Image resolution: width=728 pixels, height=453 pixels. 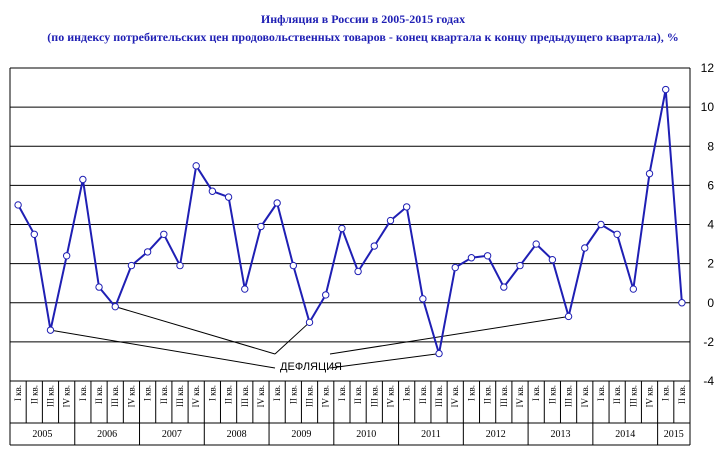 I want to click on year-label: 2013, so click(x=560, y=434).